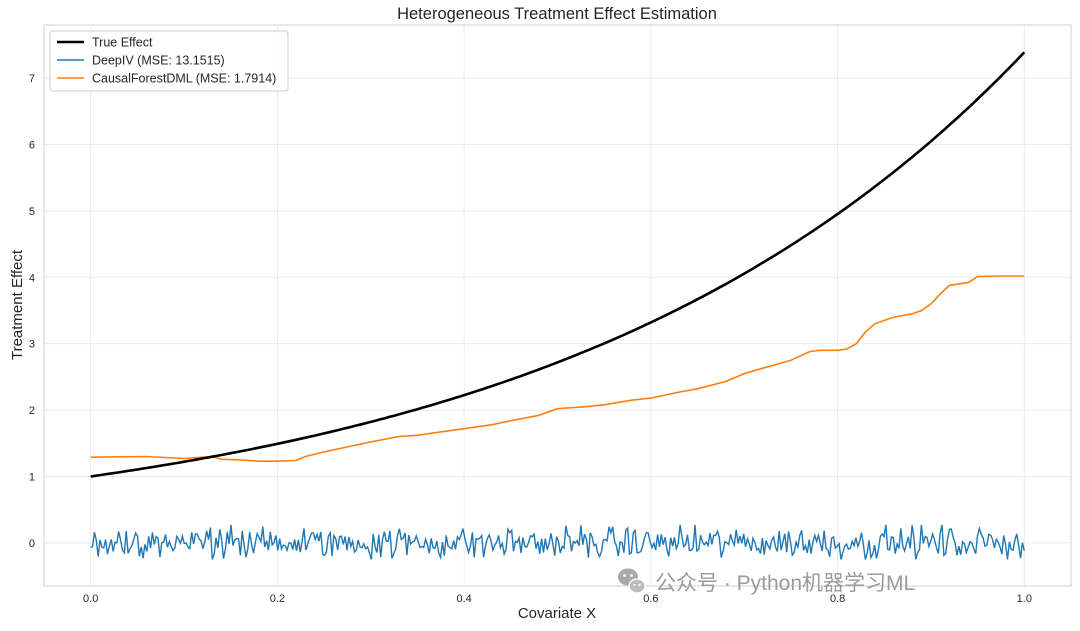  Describe the element at coordinates (32, 146) in the screenshot. I see `y-tick-label: 6` at that location.